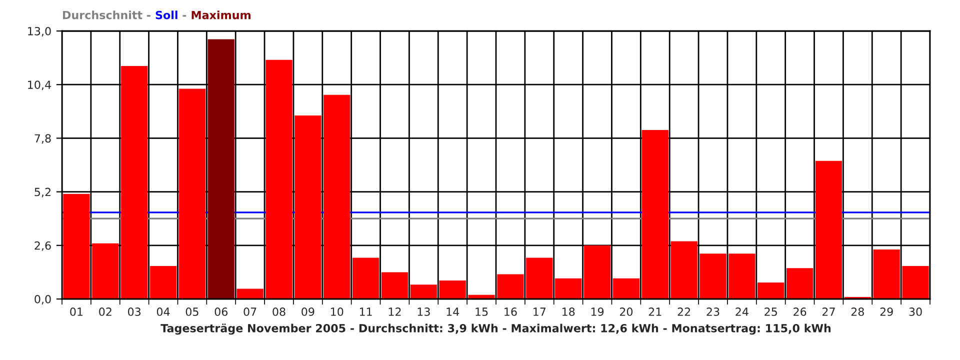 The width and height of the screenshot is (960, 360). What do you see at coordinates (915, 312) in the screenshot?
I see `x-tick-label: 30` at bounding box center [915, 312].